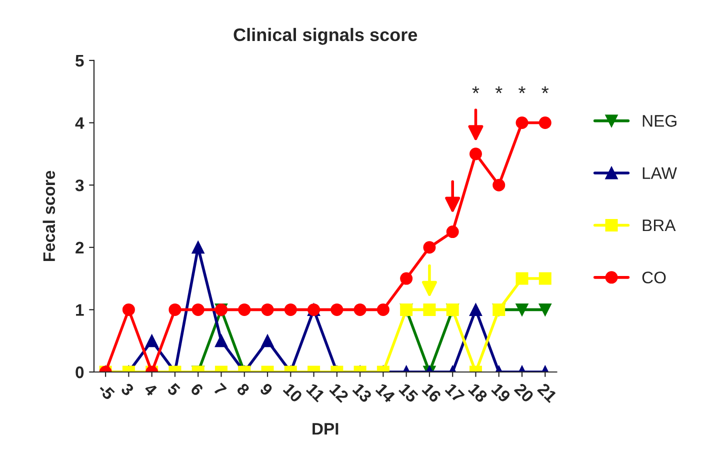  I want to click on x-tick-label: 18, so click(478, 393).